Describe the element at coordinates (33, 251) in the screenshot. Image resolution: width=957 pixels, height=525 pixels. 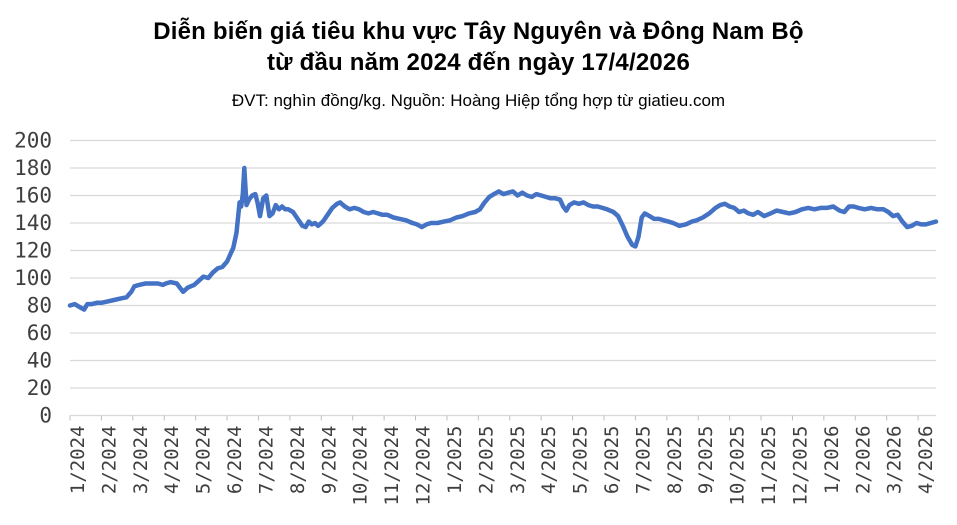
I see `y-tick-label: 120` at that location.